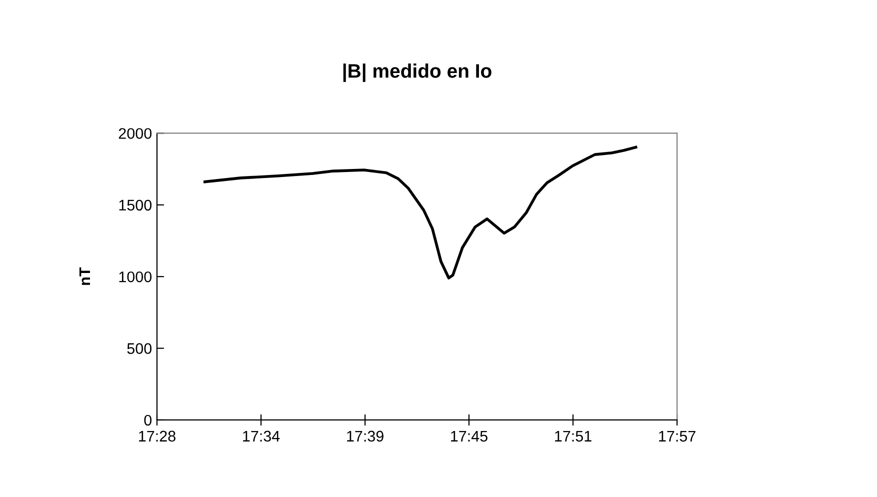 The width and height of the screenshot is (877, 497). What do you see at coordinates (261, 436) in the screenshot?
I see `x-tick-label: 17:34` at bounding box center [261, 436].